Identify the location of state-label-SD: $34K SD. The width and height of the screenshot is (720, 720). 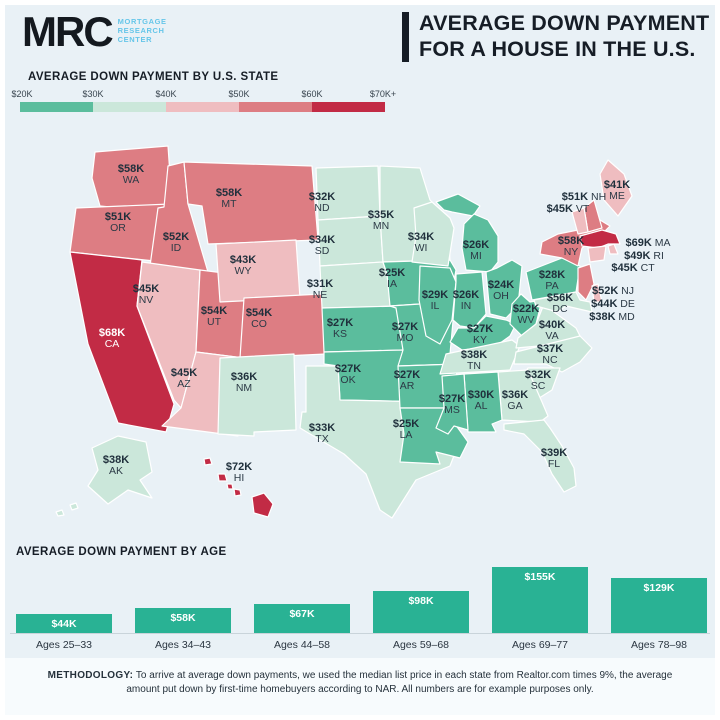
(322, 245).